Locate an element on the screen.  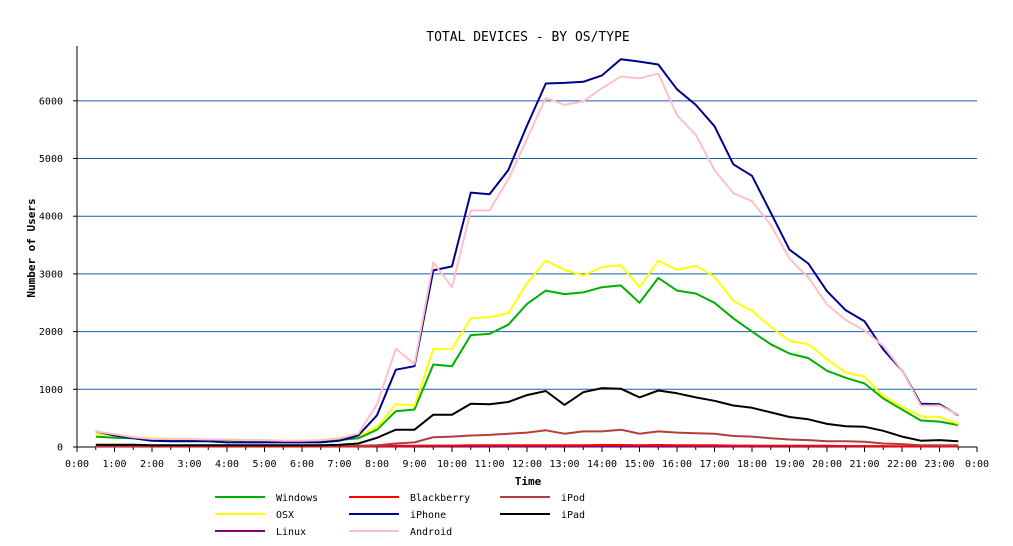
x-tick-label: 1:00 is located at coordinates (114, 464).